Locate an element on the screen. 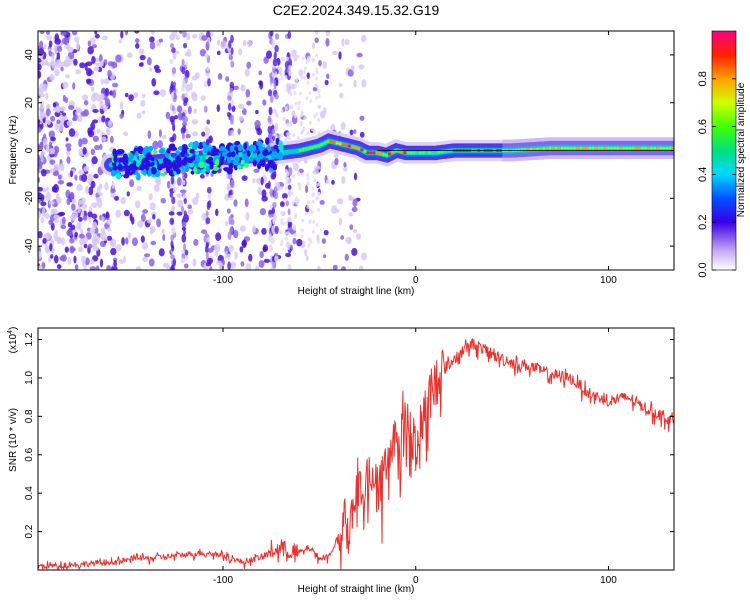  y-tick-label: 0.2 is located at coordinates (29, 531).